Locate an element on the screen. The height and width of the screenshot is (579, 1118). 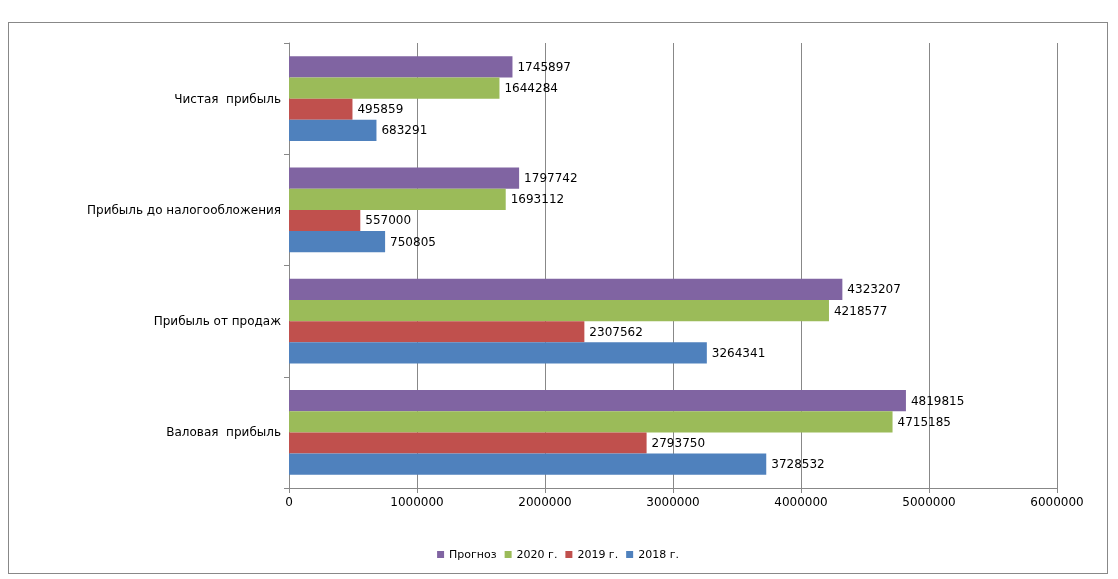
x-tick-label: 4000000 is located at coordinates (801, 502).